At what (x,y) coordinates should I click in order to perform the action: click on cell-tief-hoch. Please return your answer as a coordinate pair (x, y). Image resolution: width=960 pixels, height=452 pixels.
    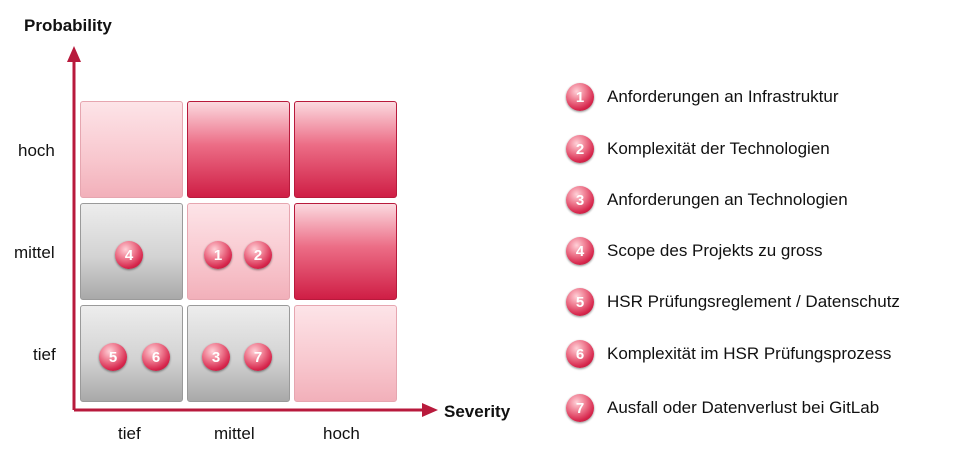
    Looking at the image, I should click on (345, 353).